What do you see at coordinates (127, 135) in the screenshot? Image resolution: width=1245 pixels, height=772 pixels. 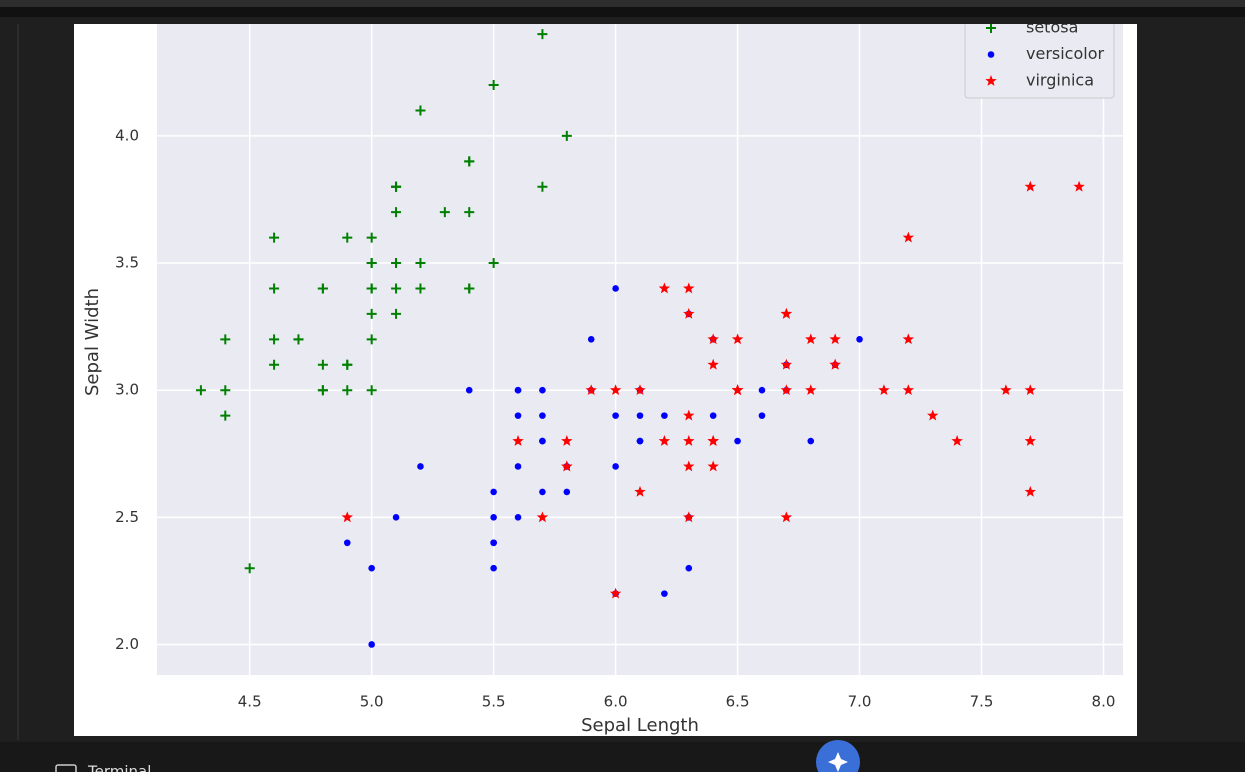 I see `y-tick-label: 4.0` at bounding box center [127, 135].